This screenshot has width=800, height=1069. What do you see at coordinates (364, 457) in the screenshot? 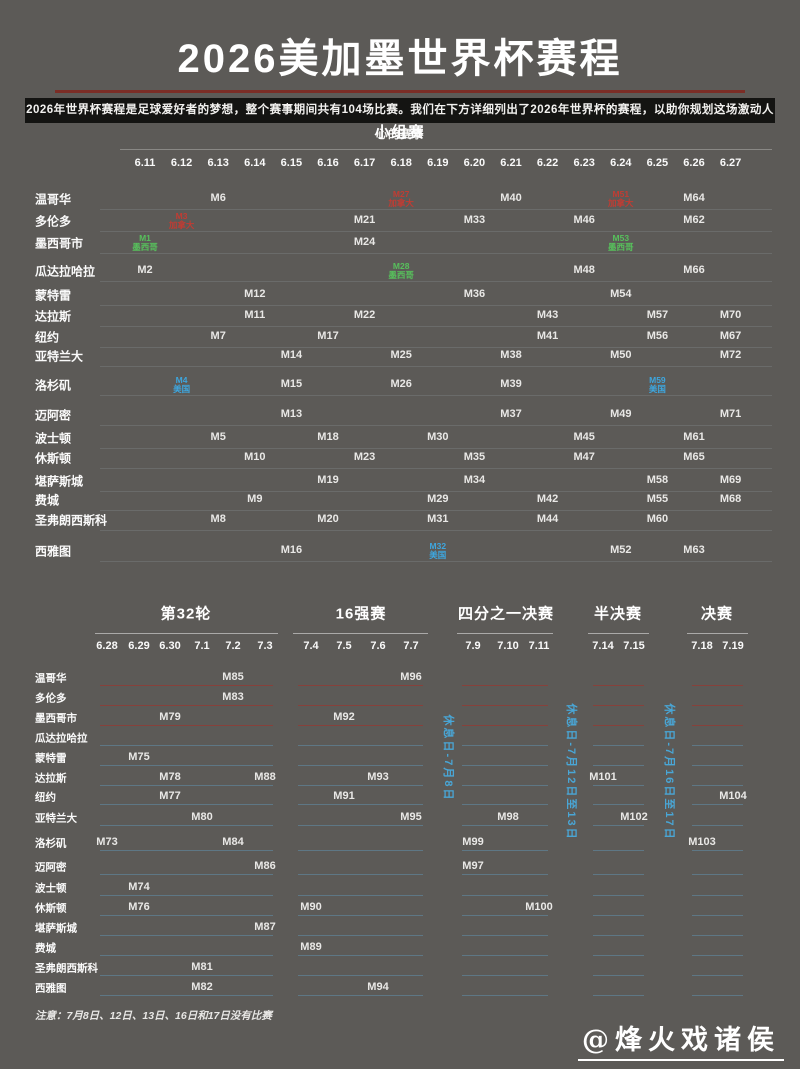
I see `match-cell-M23: M23` at bounding box center [364, 457].